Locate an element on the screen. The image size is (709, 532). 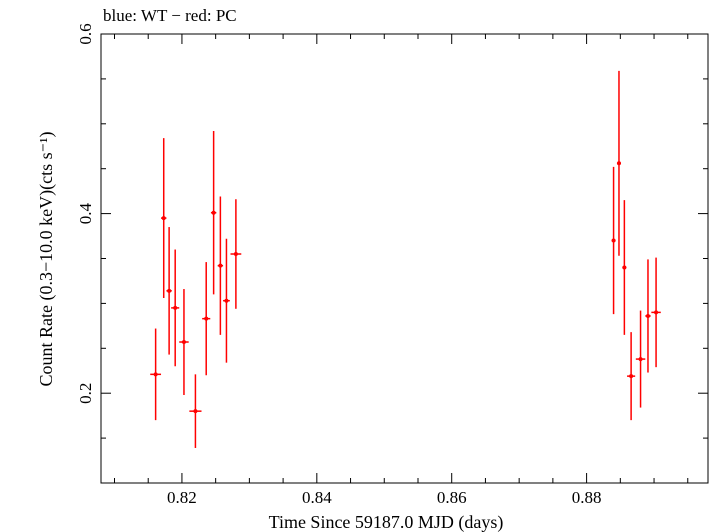
x-tick-label: 0.84 is located at coordinates (317, 497).